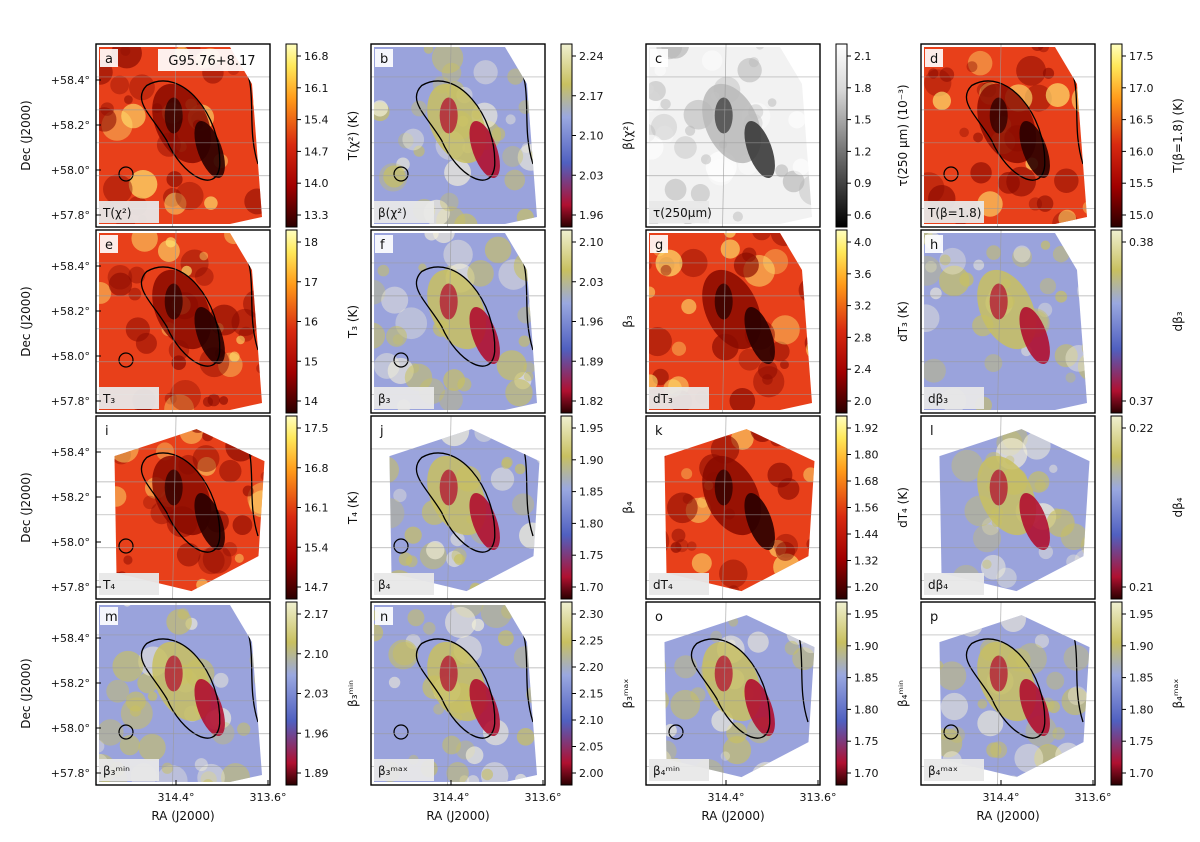  What do you see at coordinates (903, 693) in the screenshot?
I see `colorbar-title: β₄ᵐⁱⁿ` at bounding box center [903, 693].